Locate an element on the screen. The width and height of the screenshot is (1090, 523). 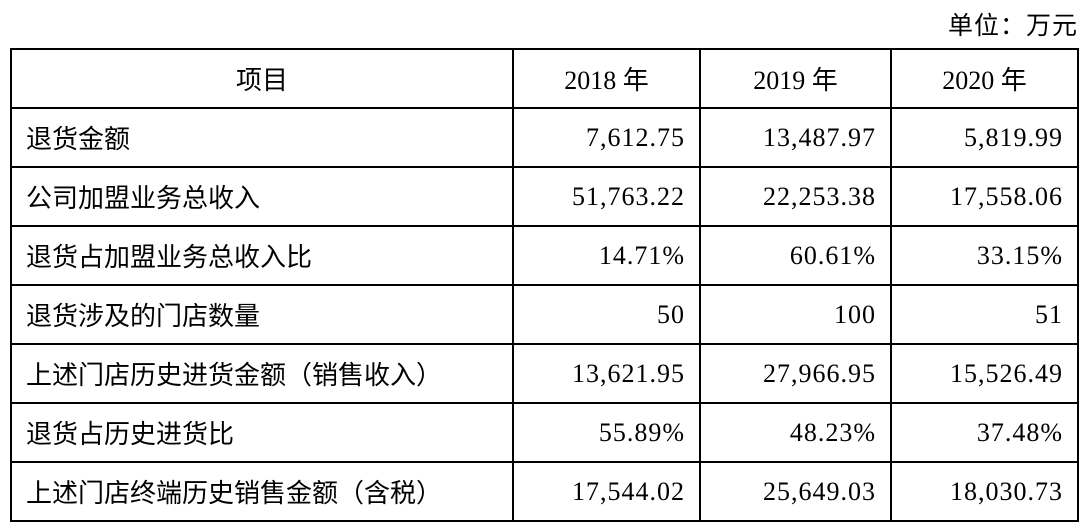
row-label: 公司加盟业务总收入 is located at coordinates (262, 196).